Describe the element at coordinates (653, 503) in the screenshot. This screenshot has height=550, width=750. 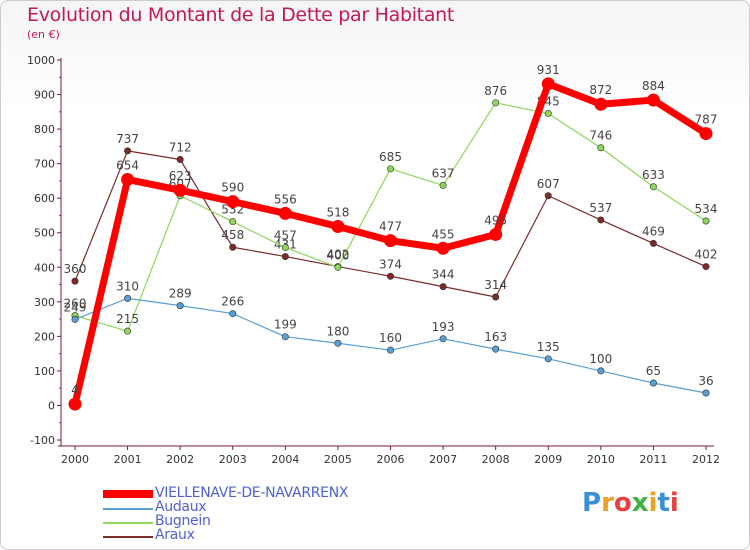
I see `logo-letter: i` at that location.